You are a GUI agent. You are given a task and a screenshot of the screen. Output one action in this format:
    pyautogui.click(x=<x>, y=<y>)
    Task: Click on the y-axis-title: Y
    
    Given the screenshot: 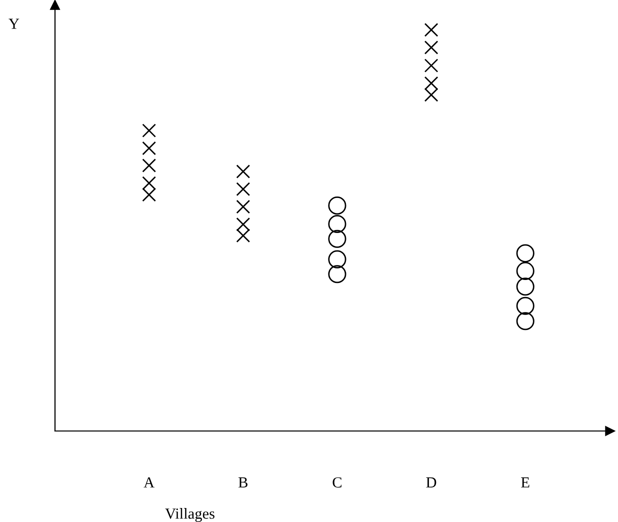 What is the action you would take?
    pyautogui.click(x=14, y=23)
    